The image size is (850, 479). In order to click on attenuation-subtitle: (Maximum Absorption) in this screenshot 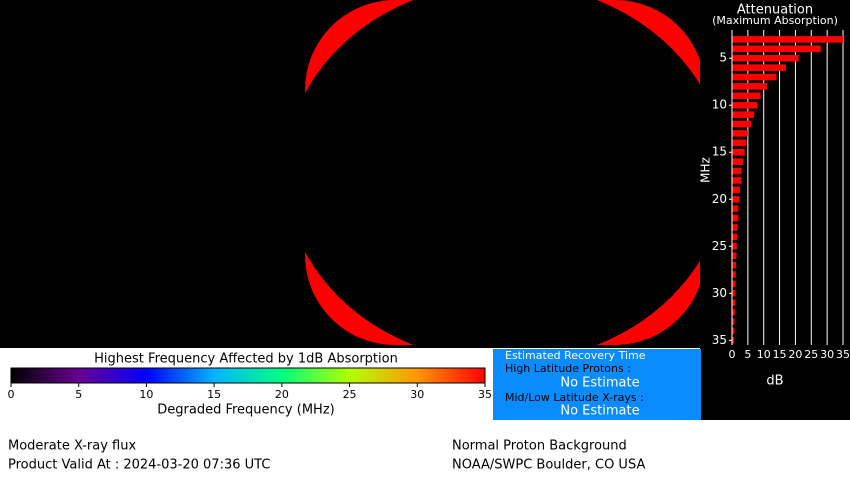, I will do `click(775, 20)`.